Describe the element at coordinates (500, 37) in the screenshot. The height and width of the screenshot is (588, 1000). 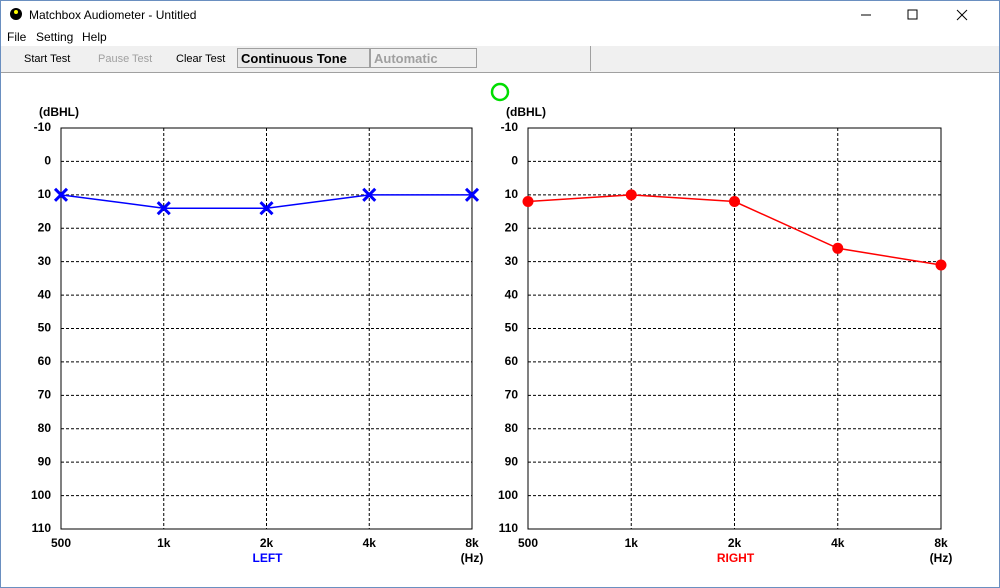
I see `menu-bar: File Setting Help` at that location.